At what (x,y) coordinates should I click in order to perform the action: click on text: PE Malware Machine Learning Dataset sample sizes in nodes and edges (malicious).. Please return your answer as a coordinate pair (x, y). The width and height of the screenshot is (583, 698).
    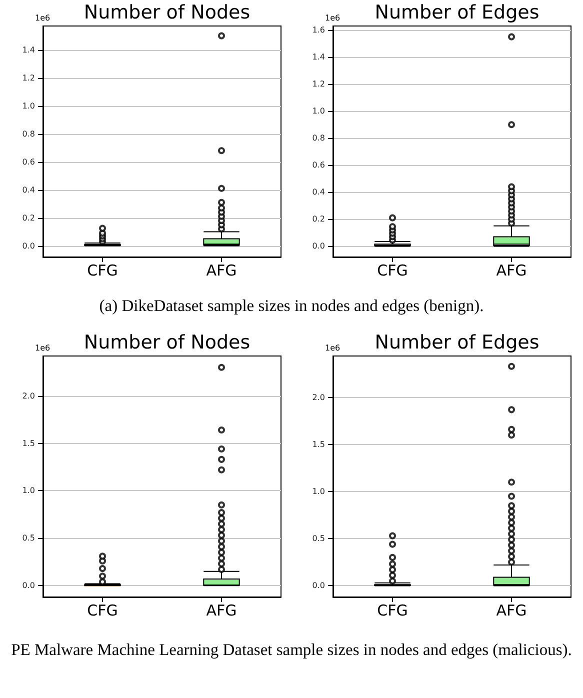
    Looking at the image, I should click on (291, 650).